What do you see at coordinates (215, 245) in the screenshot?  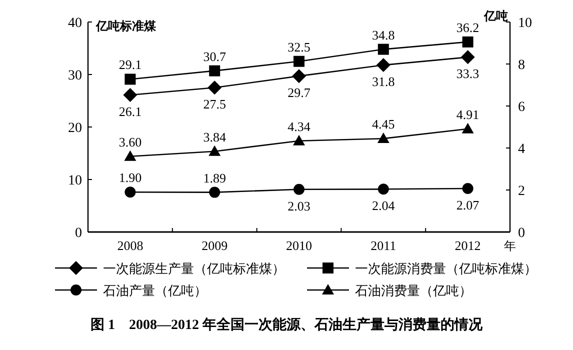 I see `x-tick-label: 2009` at bounding box center [215, 245].